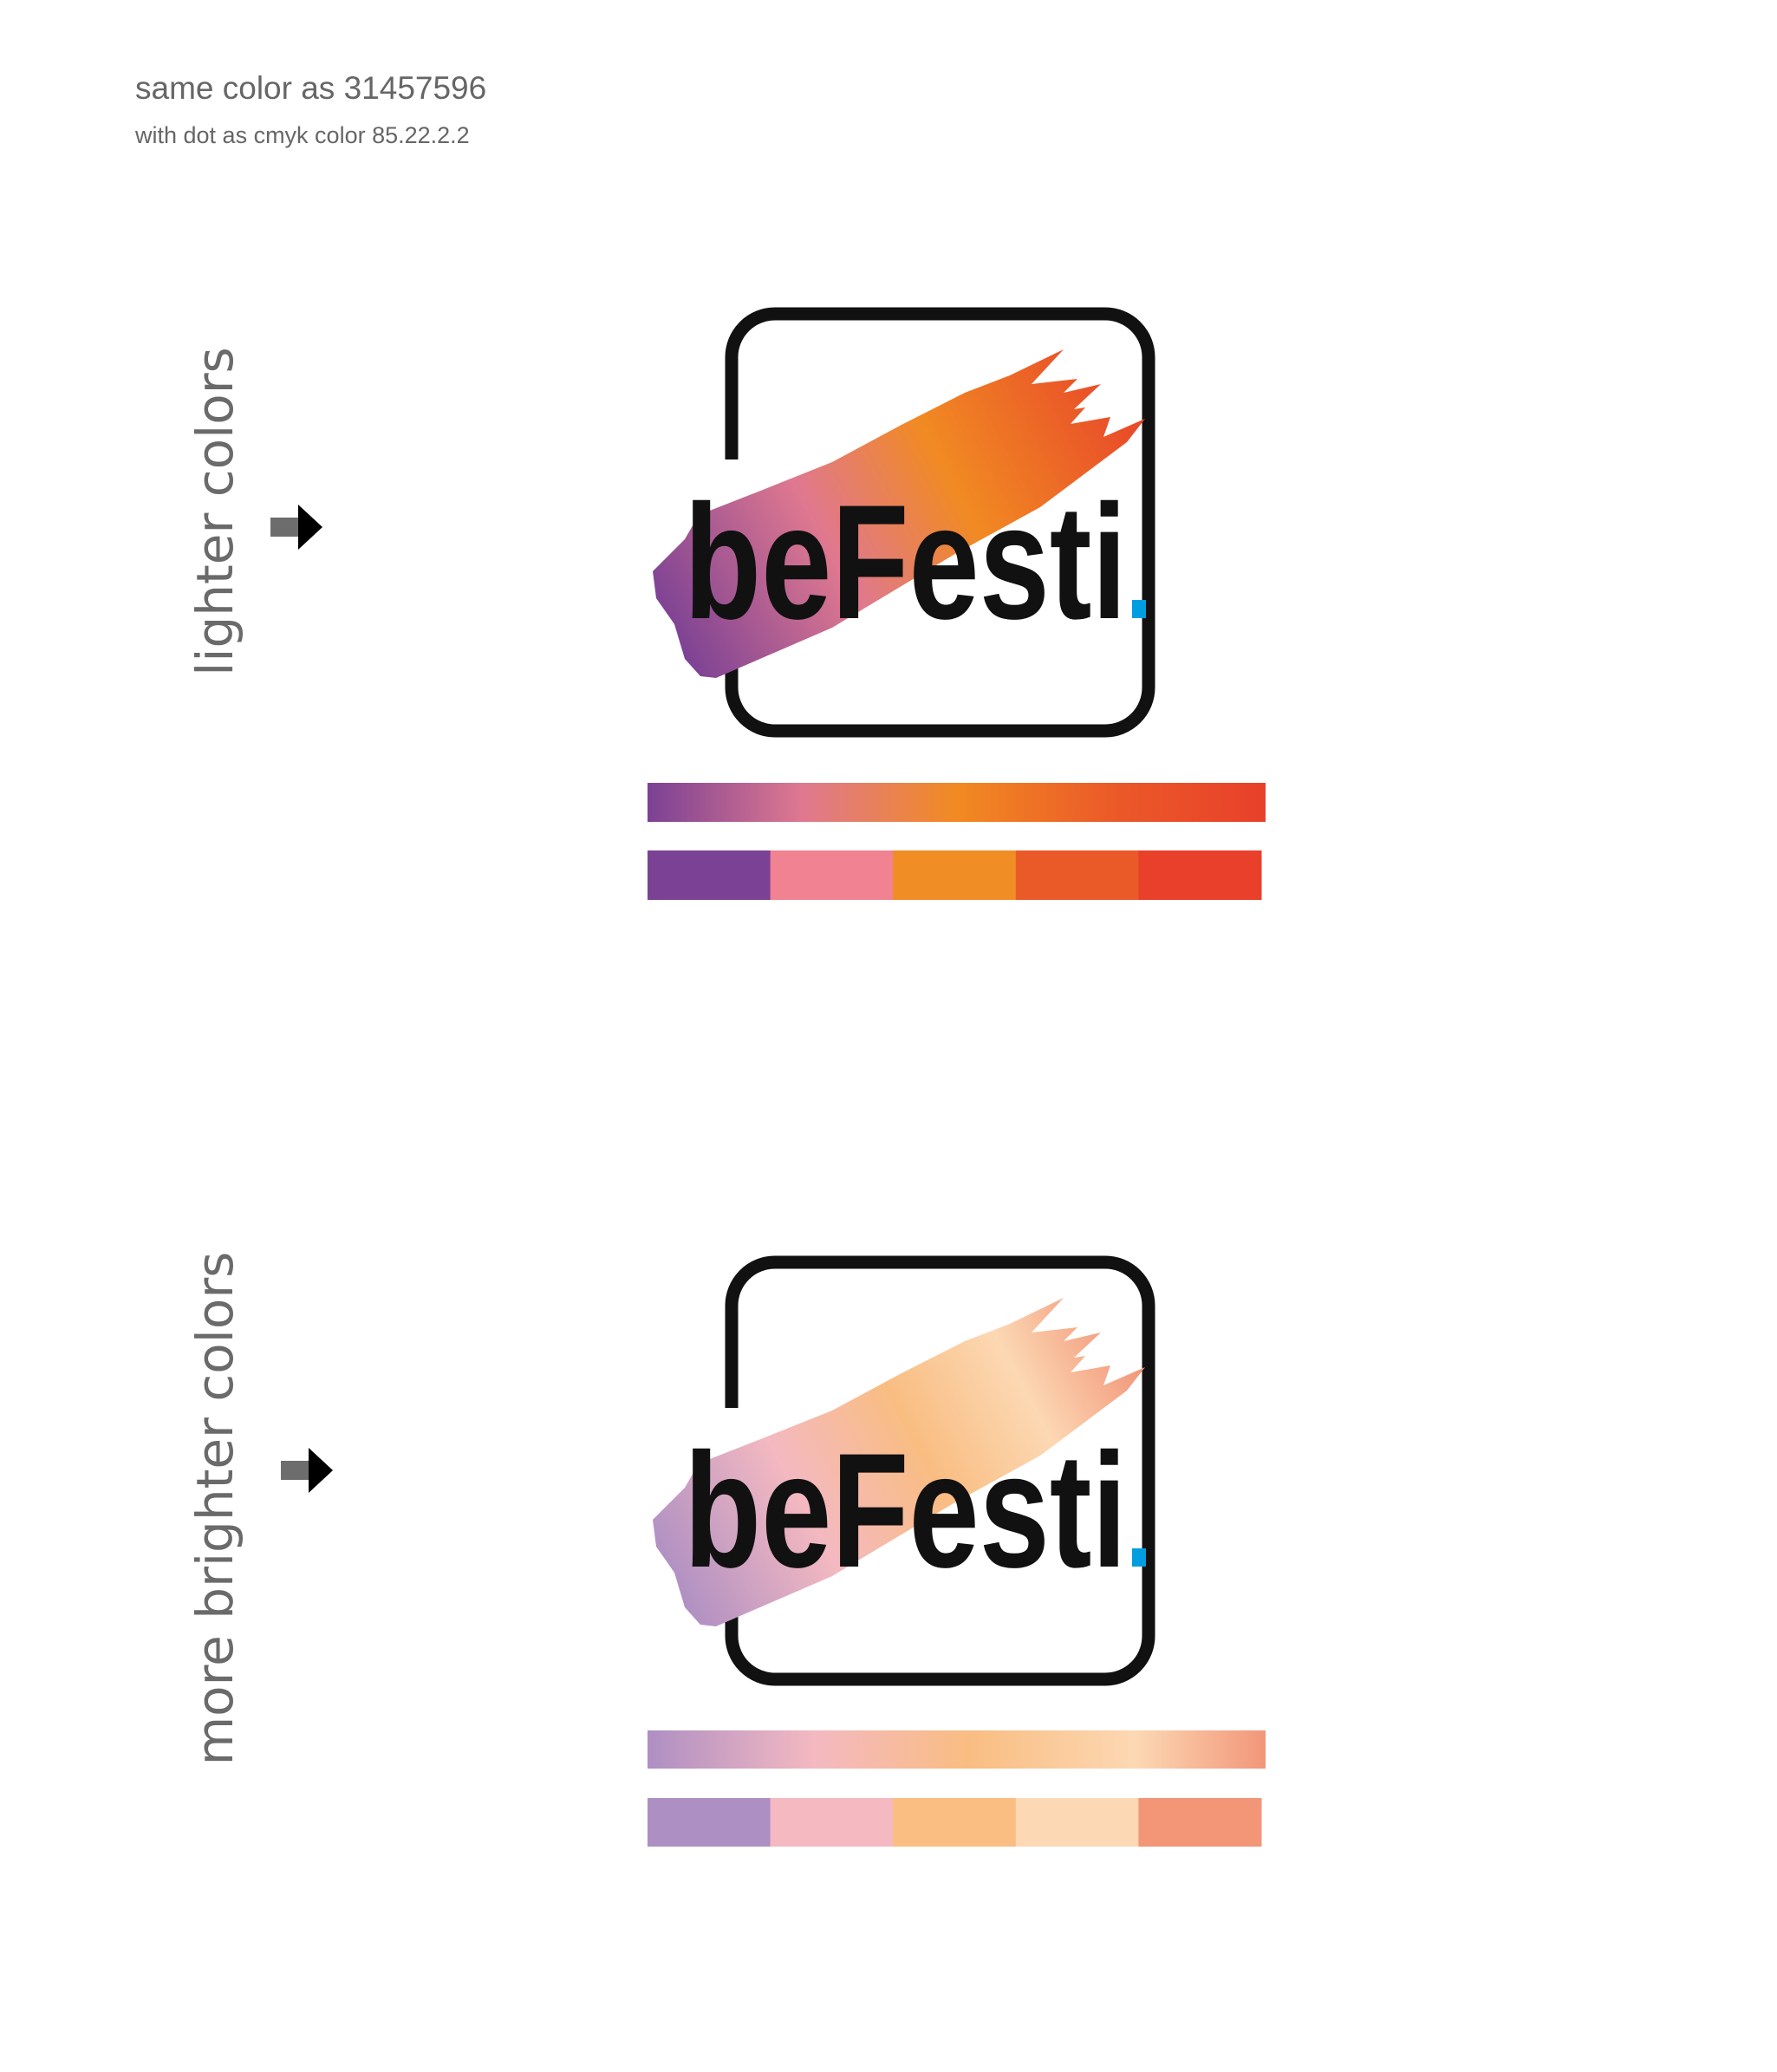 Image resolution: width=1777 pixels, height=2072 pixels. I want to click on note-subtitle: with dot as cmyk color 85.22.2.2, so click(302, 135).